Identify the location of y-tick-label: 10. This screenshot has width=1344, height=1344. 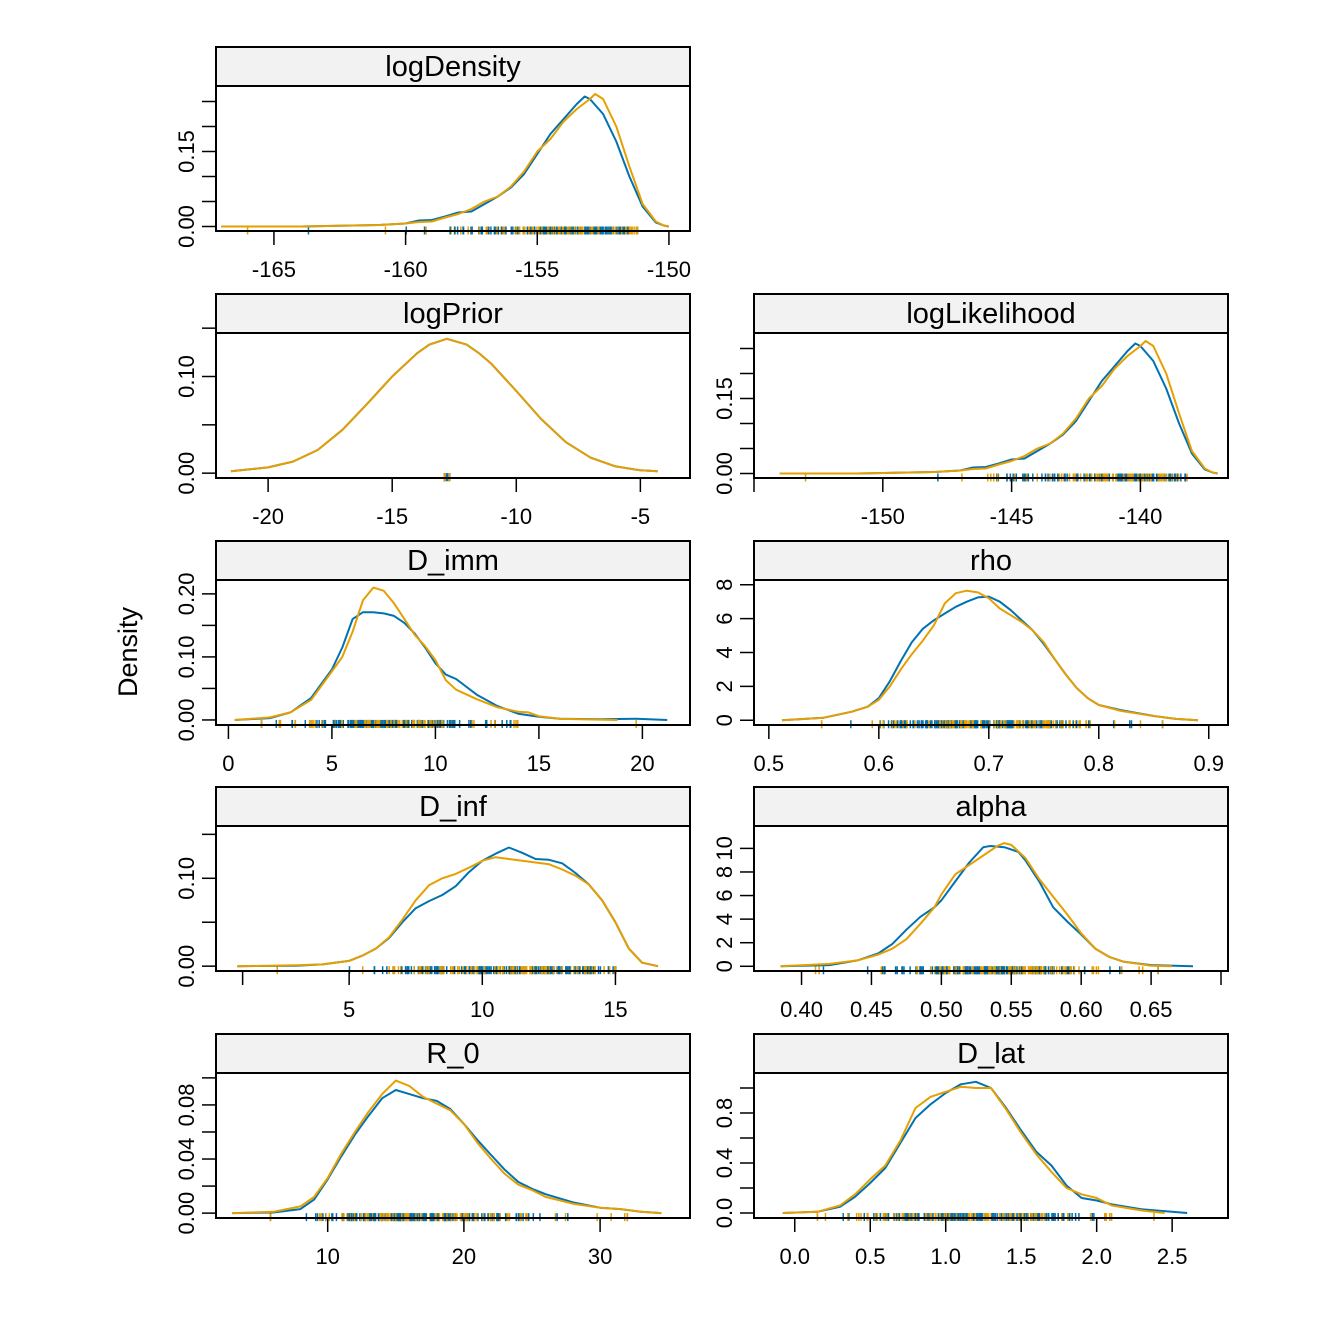
(724, 848).